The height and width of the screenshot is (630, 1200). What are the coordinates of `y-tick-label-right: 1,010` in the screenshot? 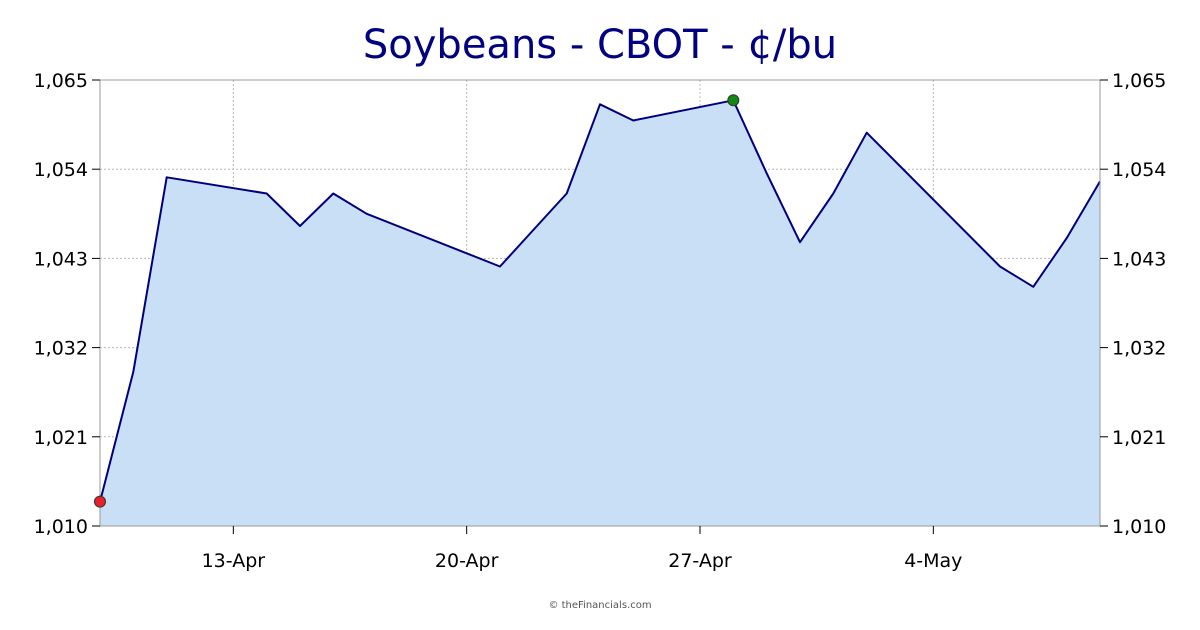 It's located at (1139, 527).